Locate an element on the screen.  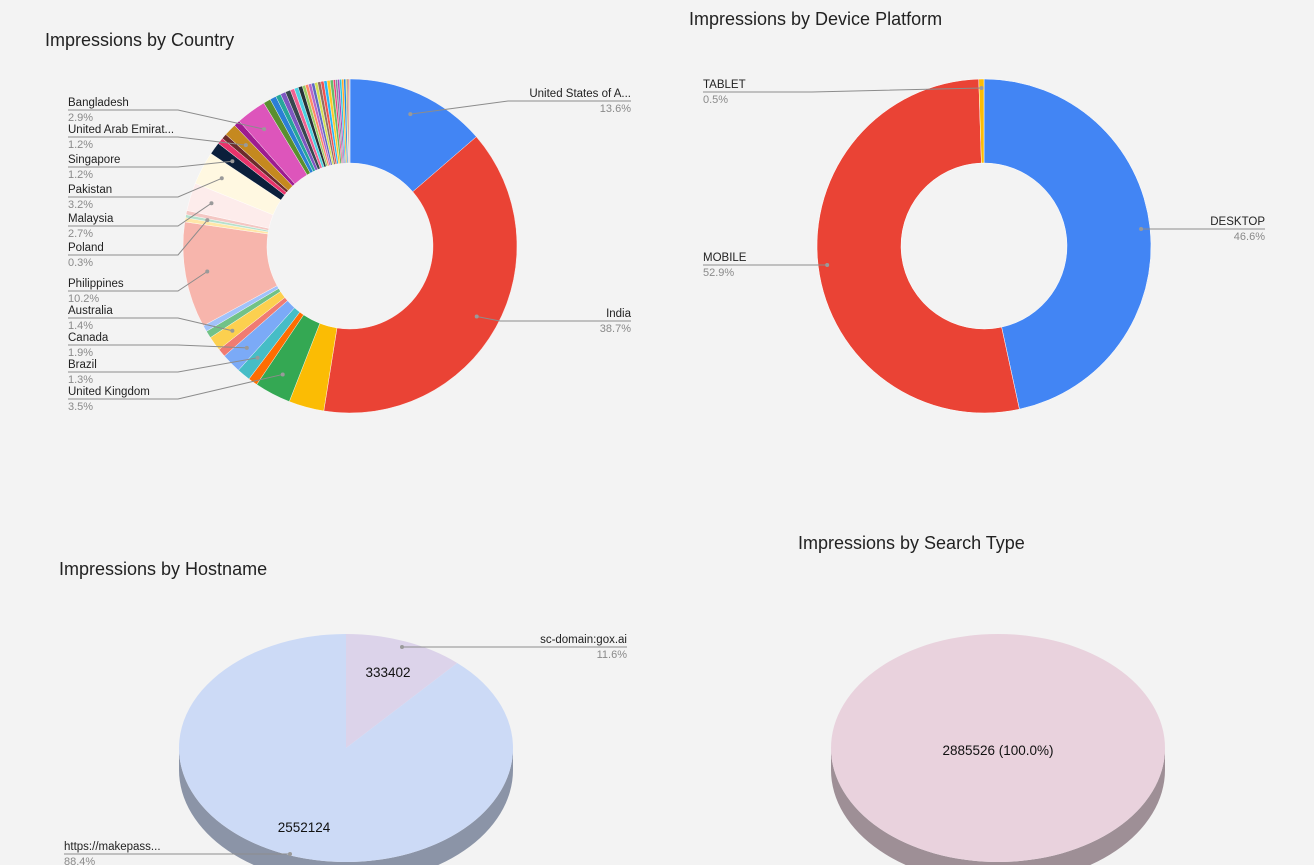
country-leader-dot-brazil is located at coordinates (257, 357).